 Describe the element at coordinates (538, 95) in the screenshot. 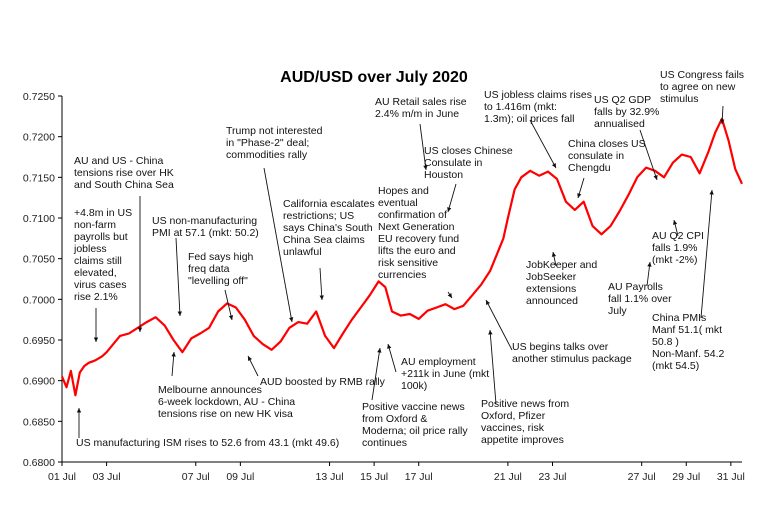

I see `annotation-line: US jobless claims rises` at that location.